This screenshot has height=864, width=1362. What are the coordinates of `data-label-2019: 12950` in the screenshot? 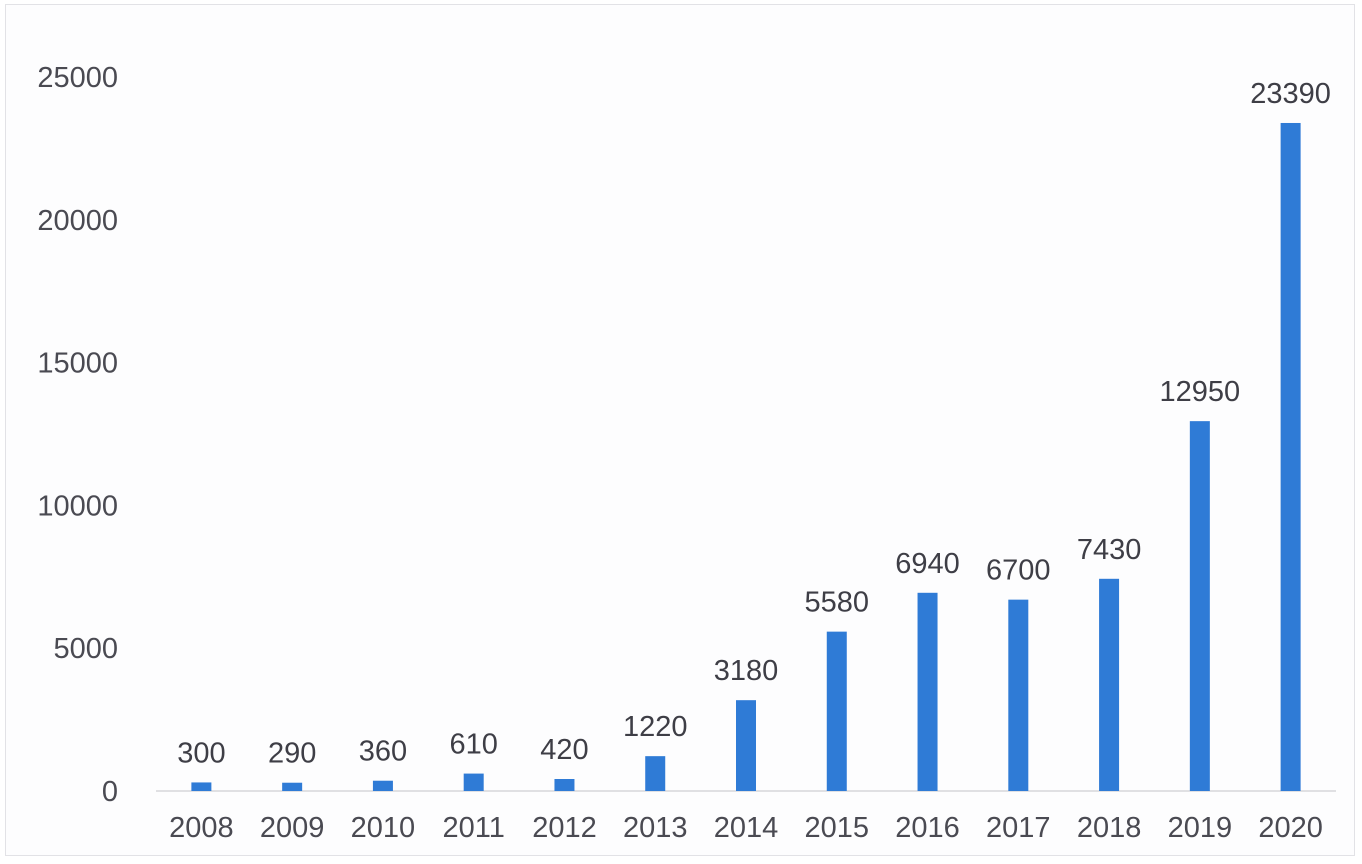 It's located at (1200, 392).